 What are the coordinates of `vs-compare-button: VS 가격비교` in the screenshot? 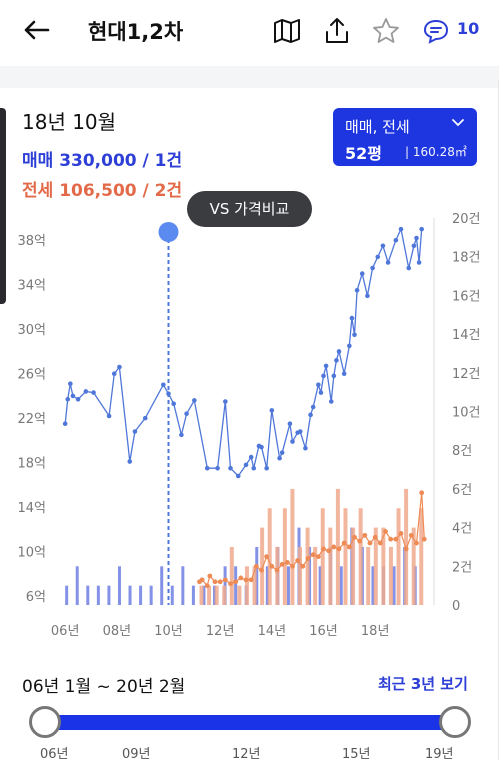 It's located at (249, 209).